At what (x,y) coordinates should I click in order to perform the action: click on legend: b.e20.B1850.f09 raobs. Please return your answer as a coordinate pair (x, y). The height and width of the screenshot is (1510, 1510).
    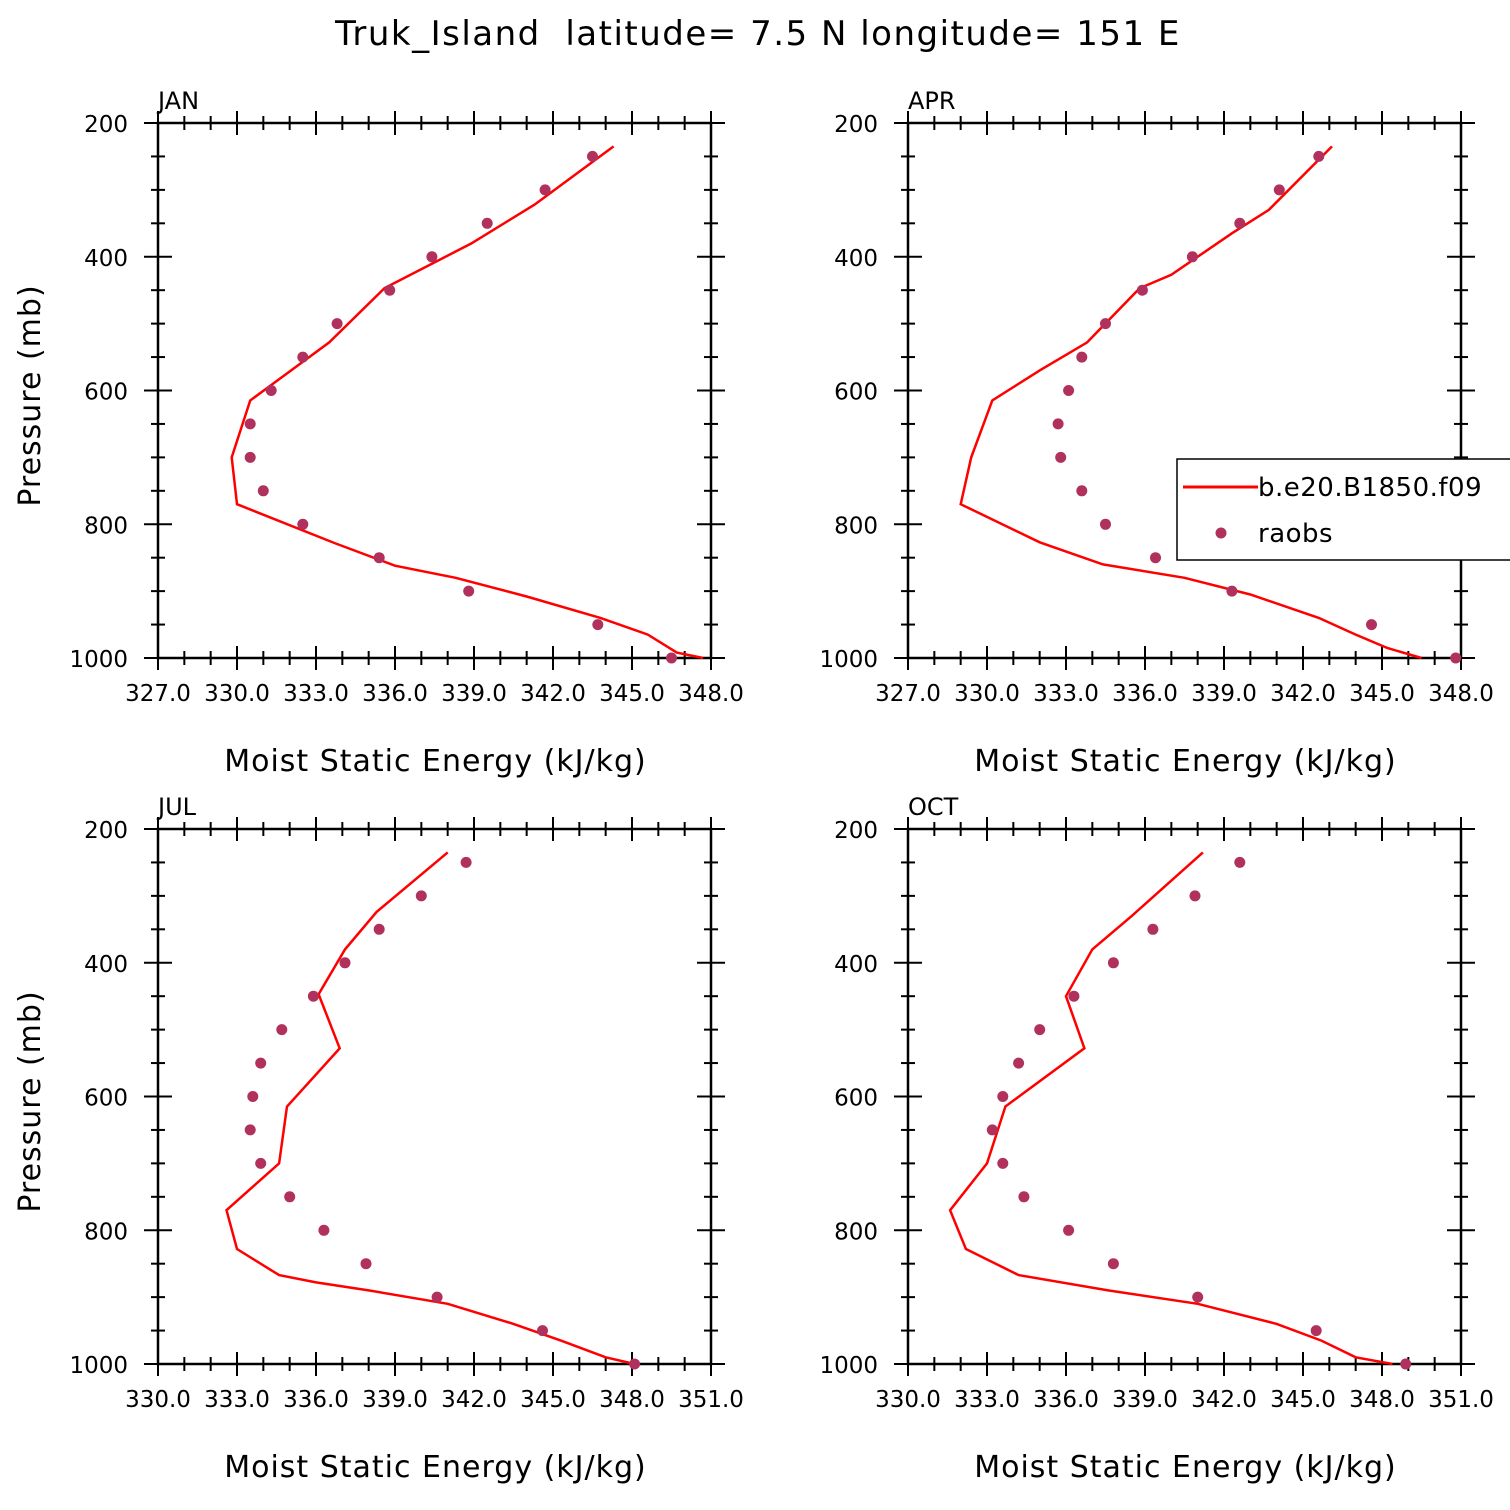
    Looking at the image, I should click on (1343, 509).